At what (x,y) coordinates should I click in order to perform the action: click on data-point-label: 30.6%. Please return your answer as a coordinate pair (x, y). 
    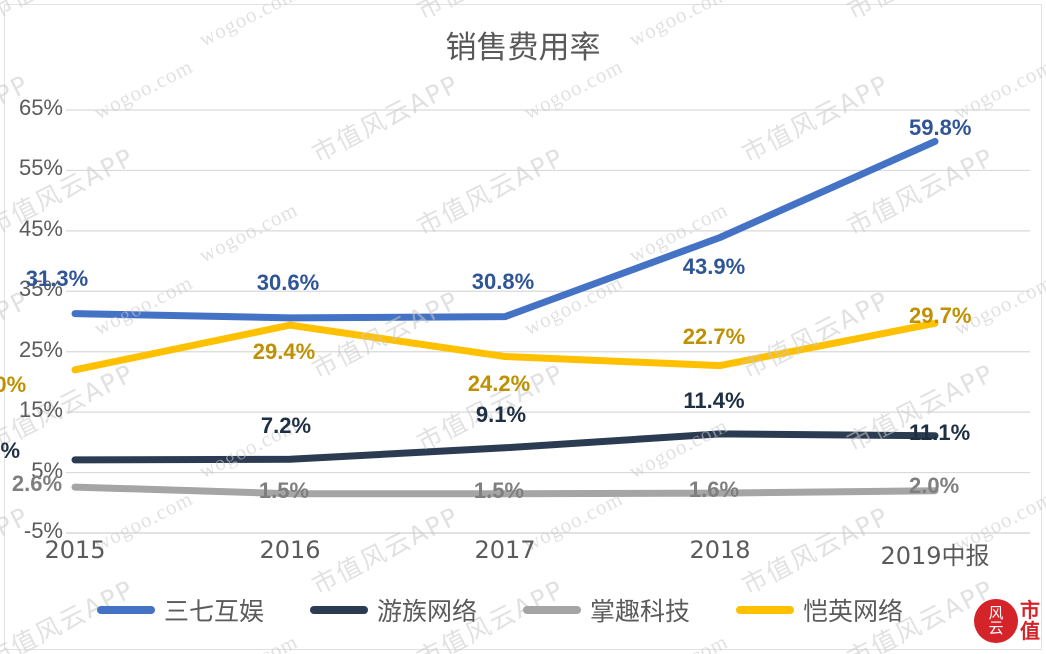
    Looking at the image, I should click on (288, 282).